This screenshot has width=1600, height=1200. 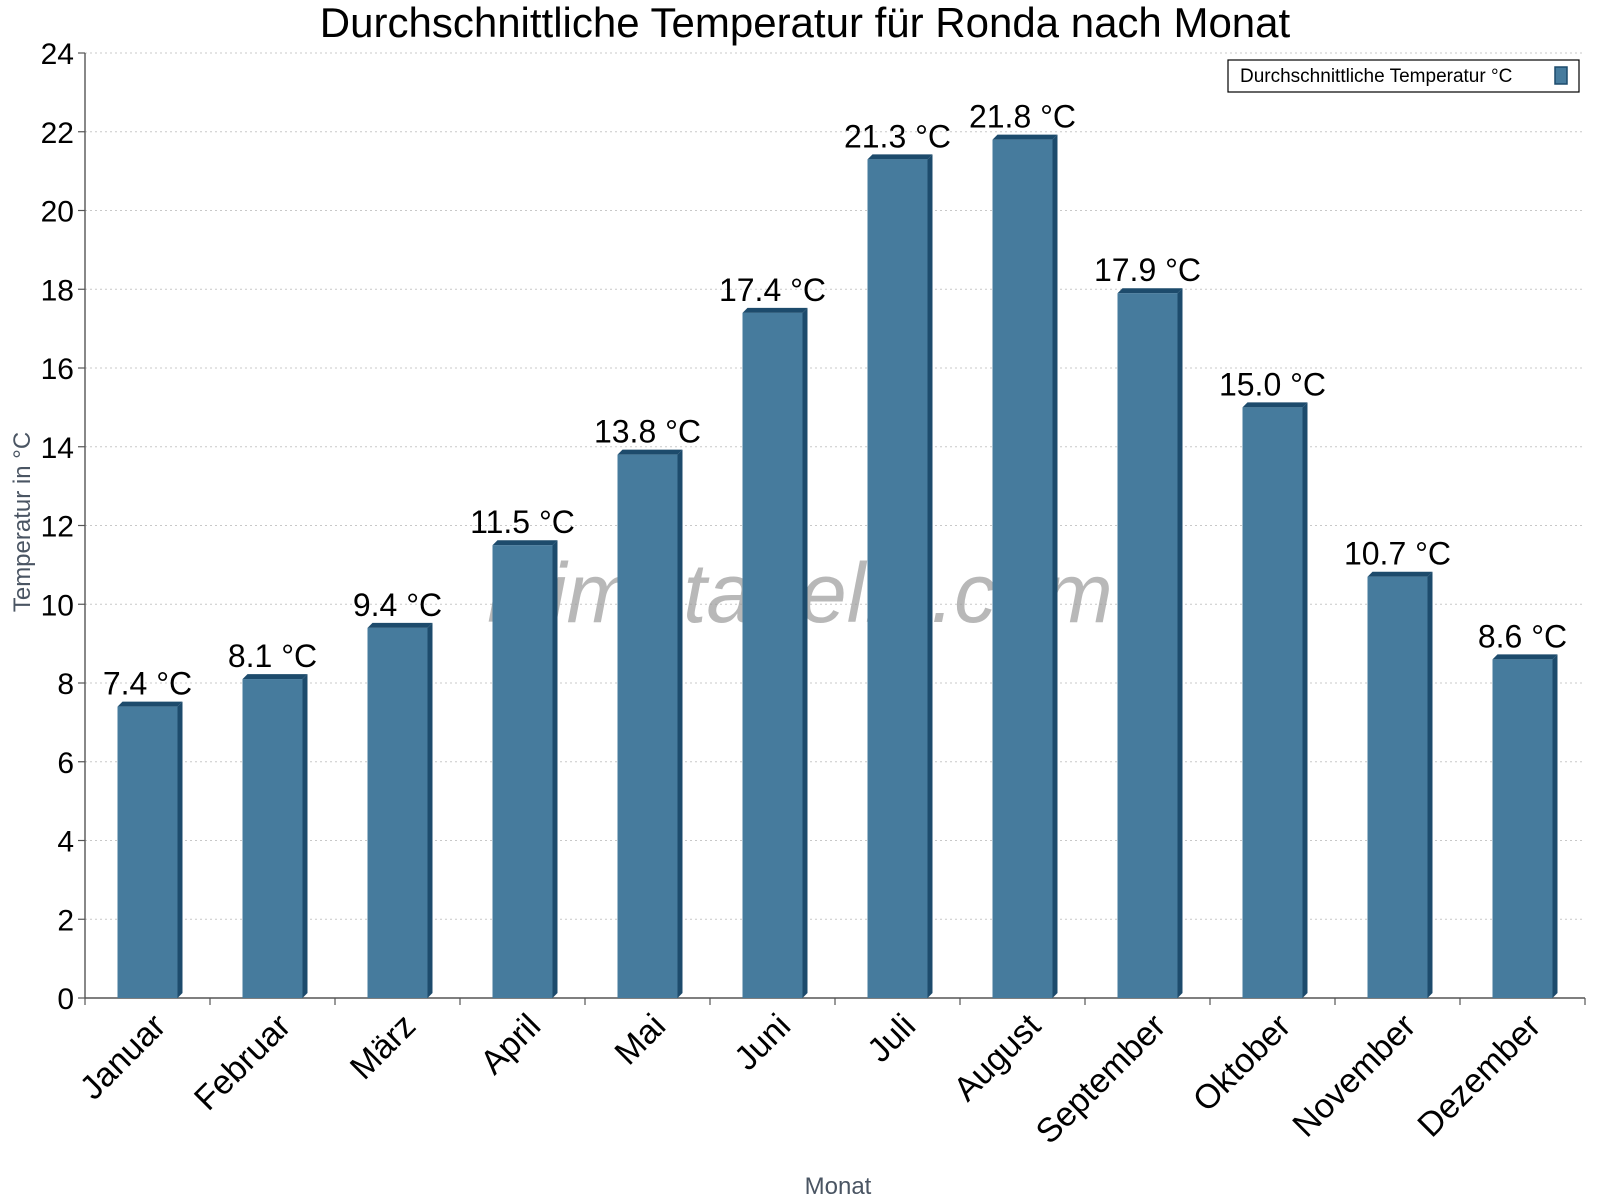 What do you see at coordinates (147, 684) in the screenshot?
I see `data-label: 7.4 °C` at bounding box center [147, 684].